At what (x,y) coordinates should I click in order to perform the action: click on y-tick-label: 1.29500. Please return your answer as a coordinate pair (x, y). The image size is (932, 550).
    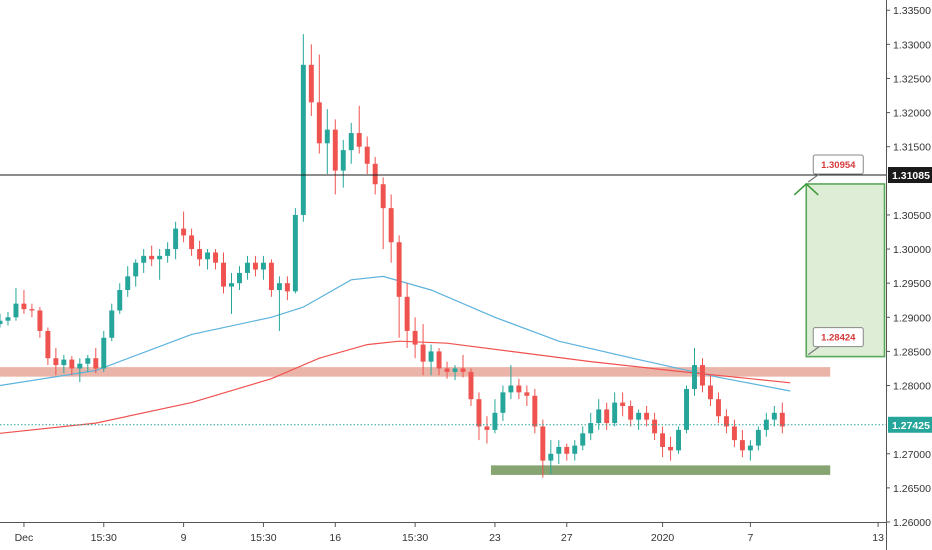
    Looking at the image, I should click on (912, 284).